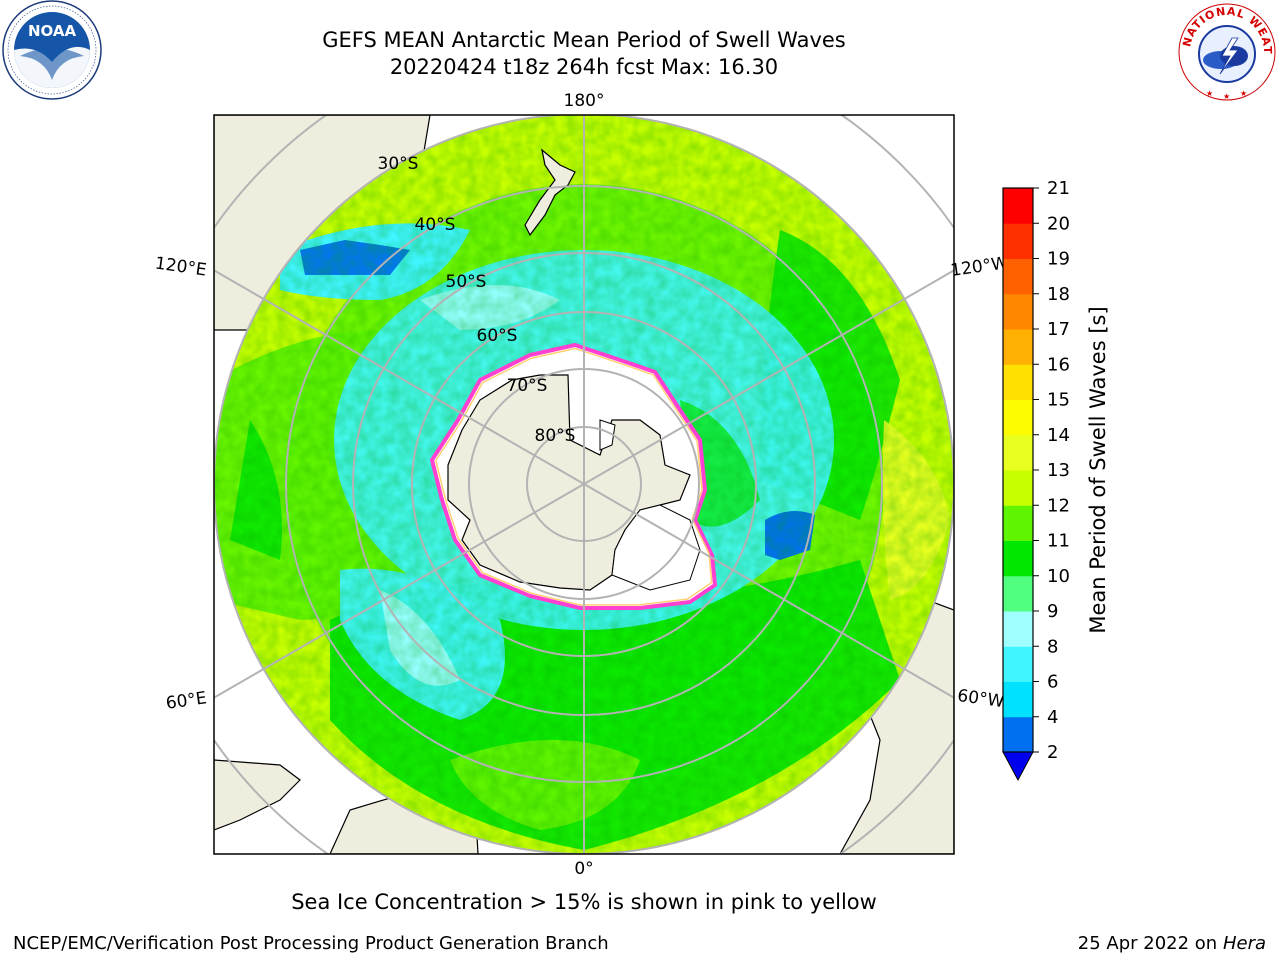 This screenshot has width=1280, height=960. I want to click on colorbar-tick-label: 18, so click(1058, 294).